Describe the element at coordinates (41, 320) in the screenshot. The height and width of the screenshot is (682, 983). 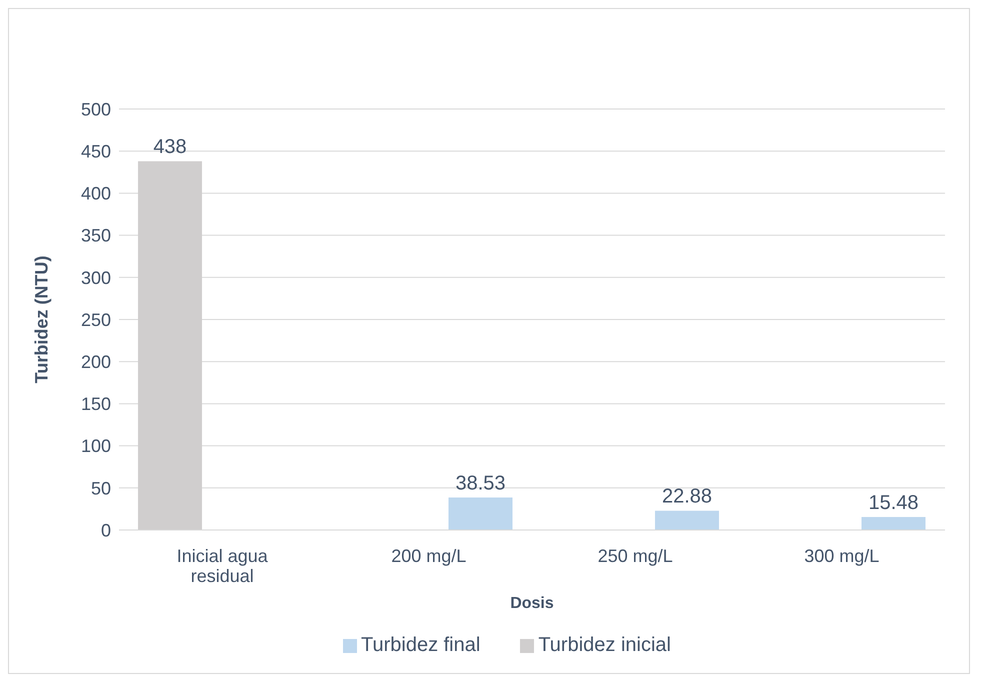
I see `y-axis-title: Turbidez (NTU)` at that location.